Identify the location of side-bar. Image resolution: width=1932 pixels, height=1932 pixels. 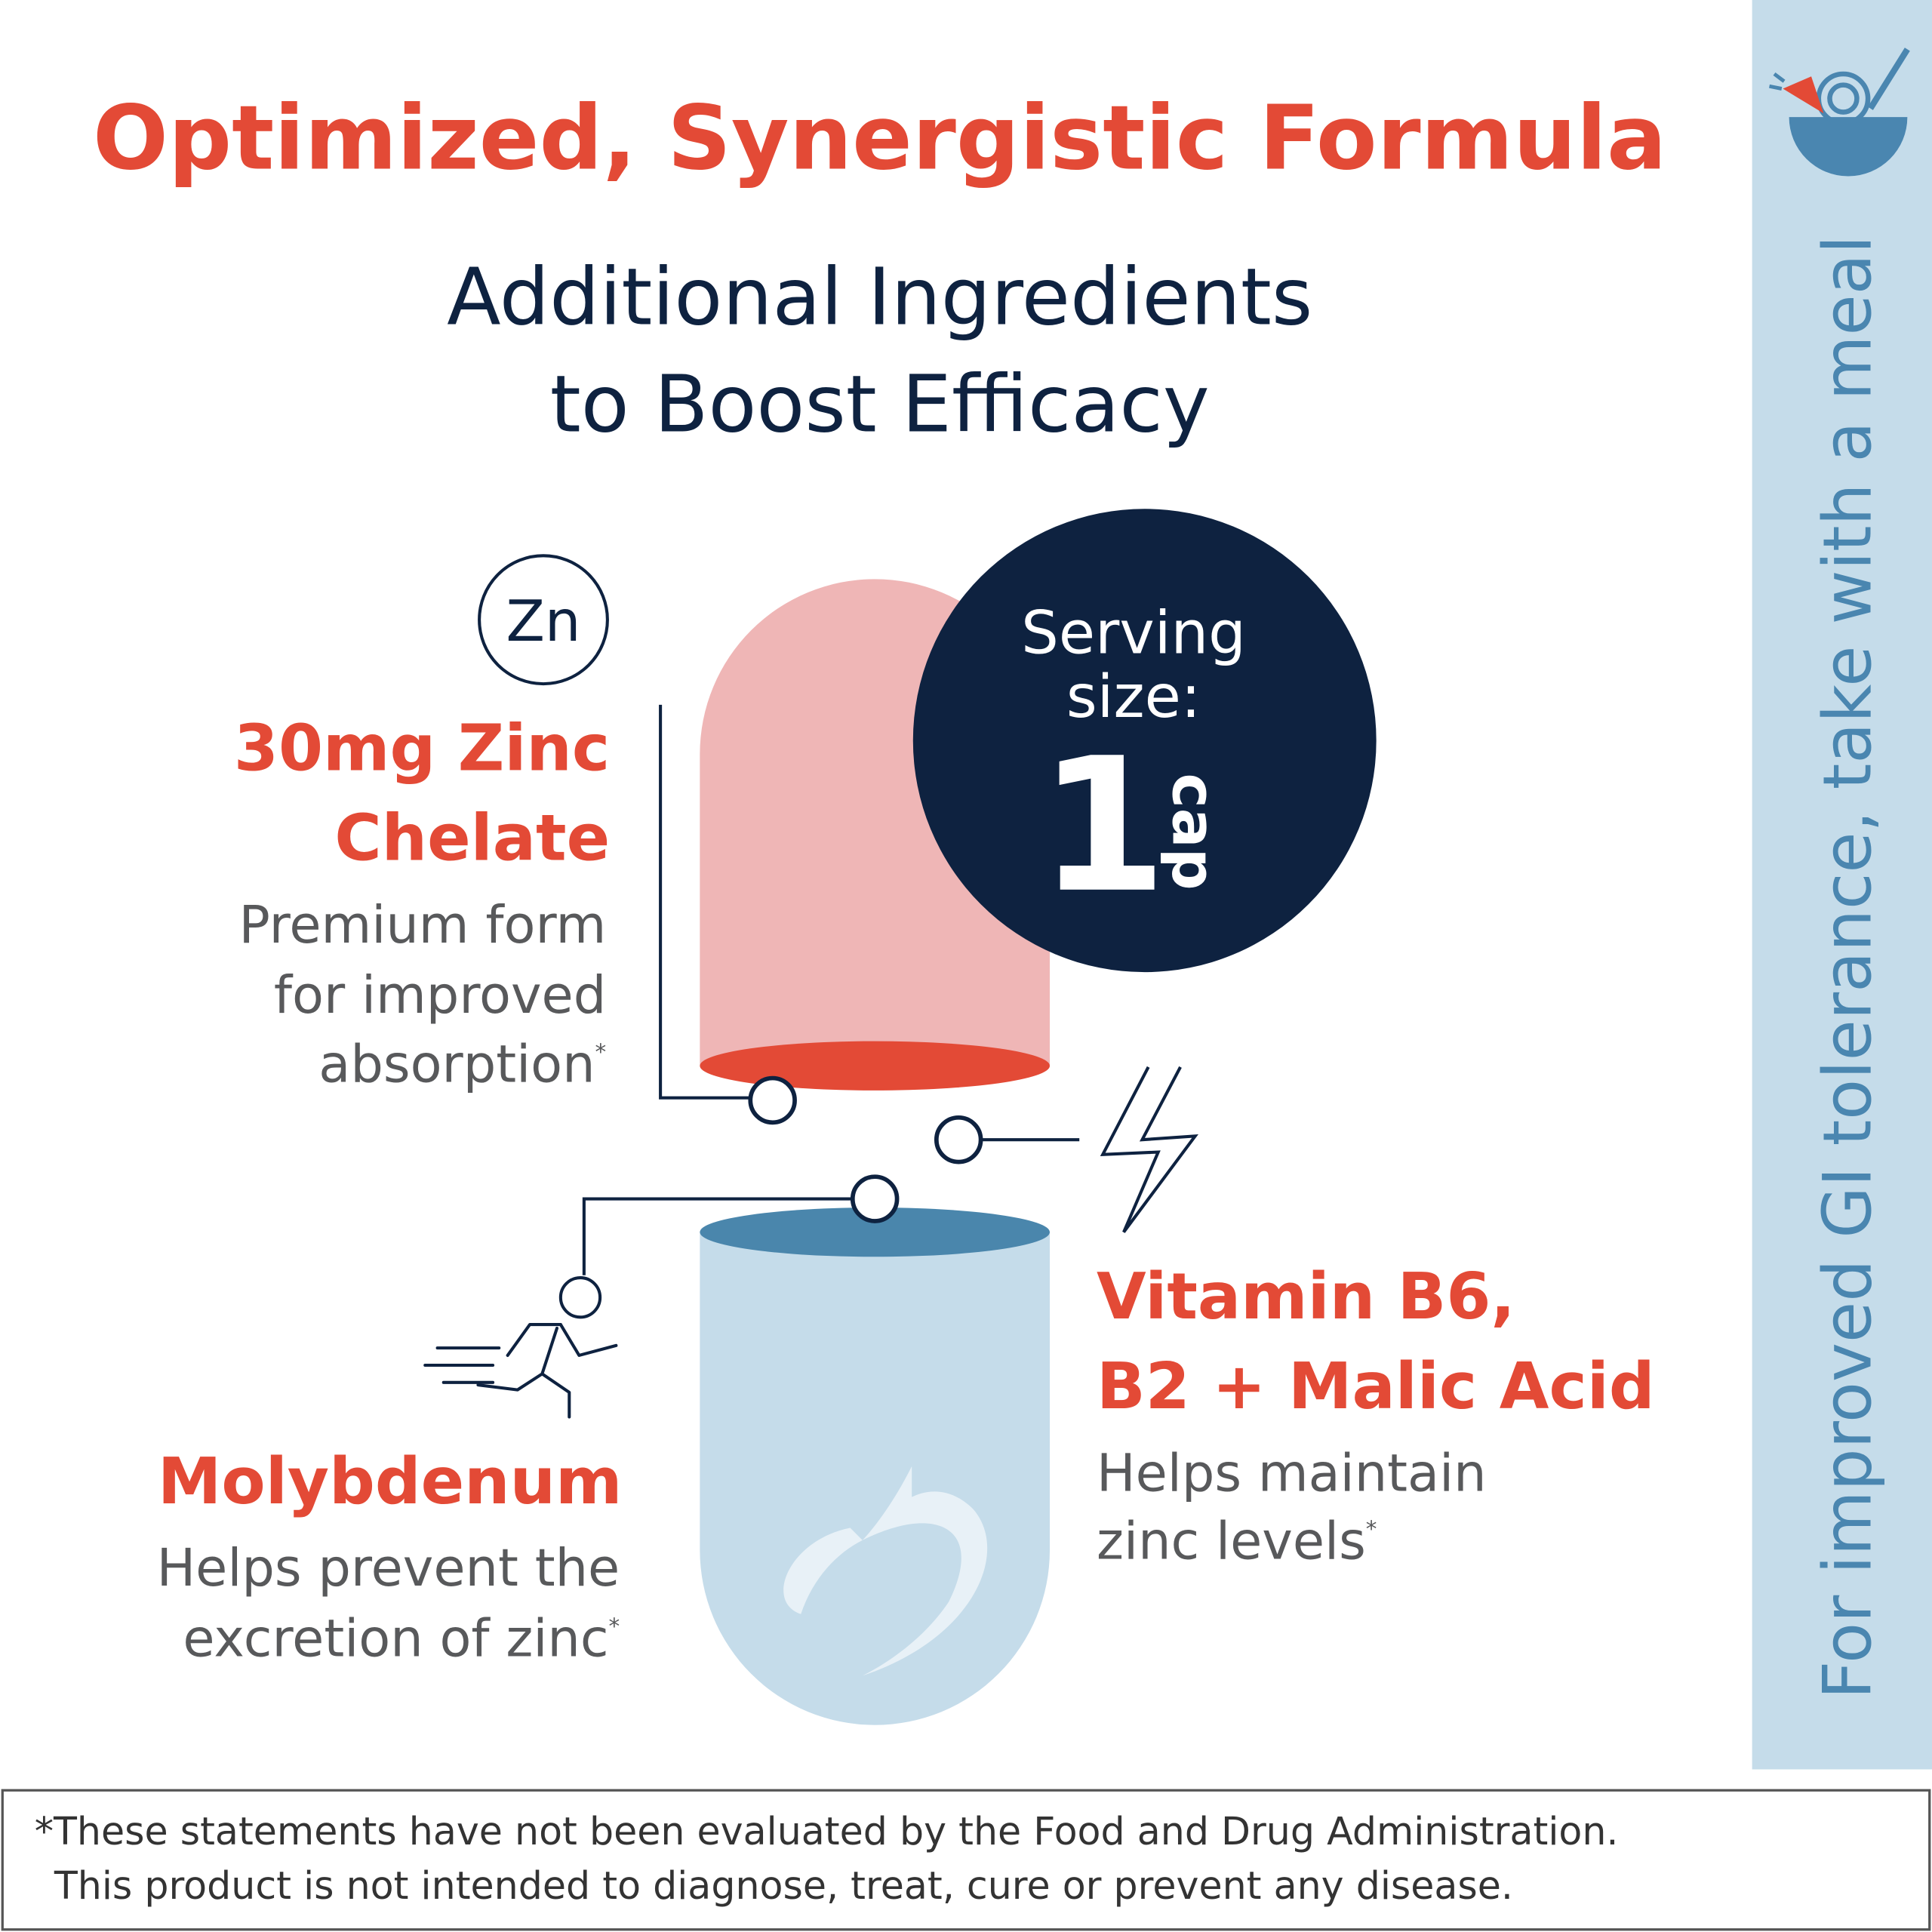
(1842, 885).